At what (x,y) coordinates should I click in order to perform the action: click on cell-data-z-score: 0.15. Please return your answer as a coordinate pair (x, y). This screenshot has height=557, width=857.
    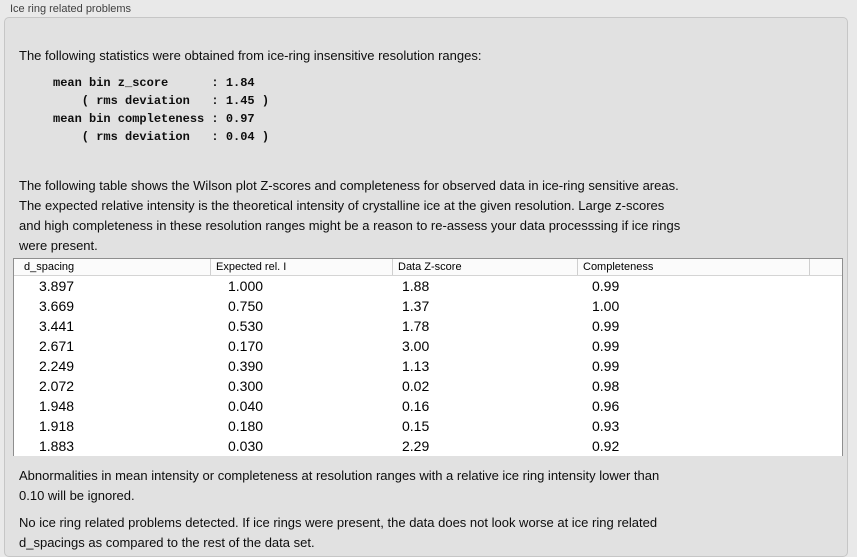
    Looking at the image, I should click on (416, 426).